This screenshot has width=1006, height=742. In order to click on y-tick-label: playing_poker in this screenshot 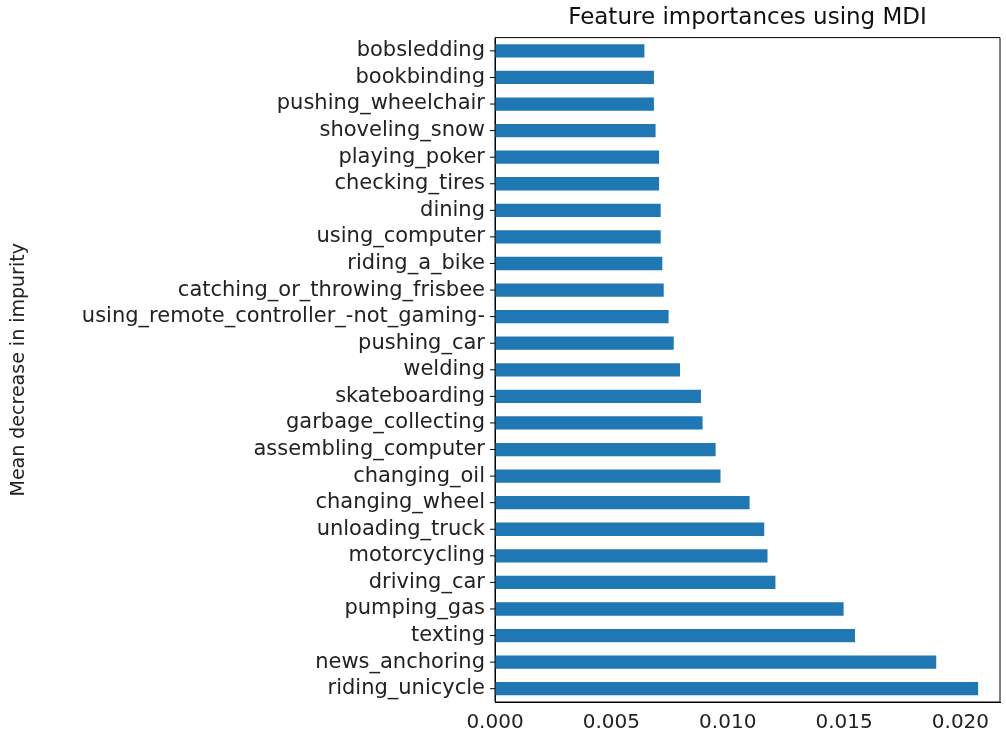, I will do `click(412, 156)`.